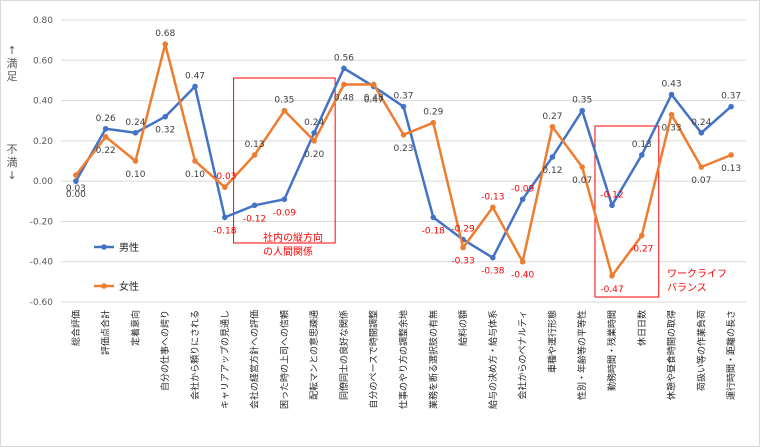 This screenshot has width=760, height=447. Describe the element at coordinates (672, 129) in the screenshot. I see `data-label: 0.33` at that location.